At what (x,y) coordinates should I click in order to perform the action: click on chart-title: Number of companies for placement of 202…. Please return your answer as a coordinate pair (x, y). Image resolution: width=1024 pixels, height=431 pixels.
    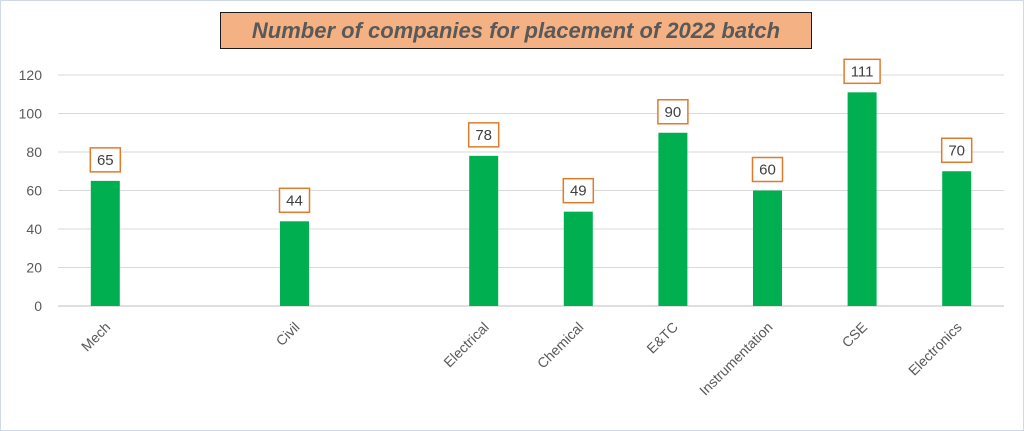
    Looking at the image, I should click on (516, 30).